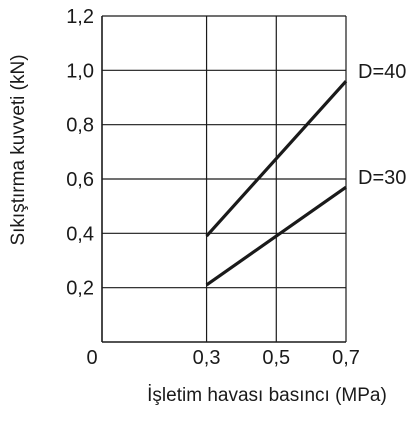 The width and height of the screenshot is (419, 422). Describe the element at coordinates (91, 358) in the screenshot. I see `x-tick-label: 0` at that location.